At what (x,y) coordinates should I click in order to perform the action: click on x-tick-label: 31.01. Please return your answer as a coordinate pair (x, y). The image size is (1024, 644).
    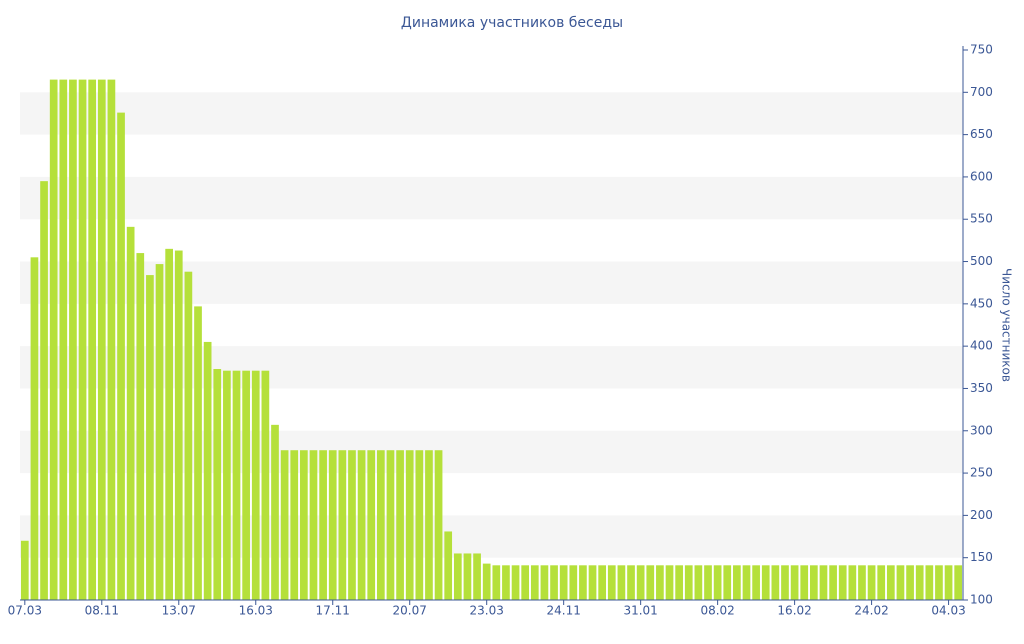
    Looking at the image, I should click on (640, 611).